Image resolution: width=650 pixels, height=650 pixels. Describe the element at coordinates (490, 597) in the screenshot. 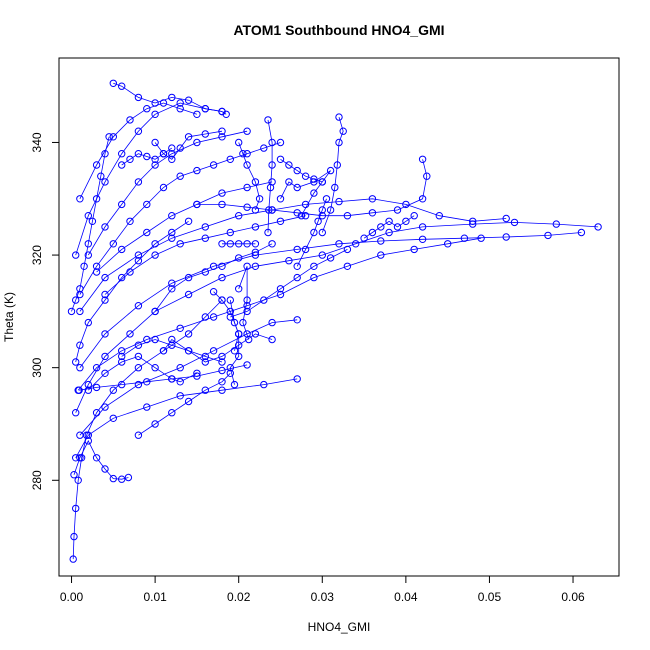

I see `x-tick-label: 0.05` at that location.